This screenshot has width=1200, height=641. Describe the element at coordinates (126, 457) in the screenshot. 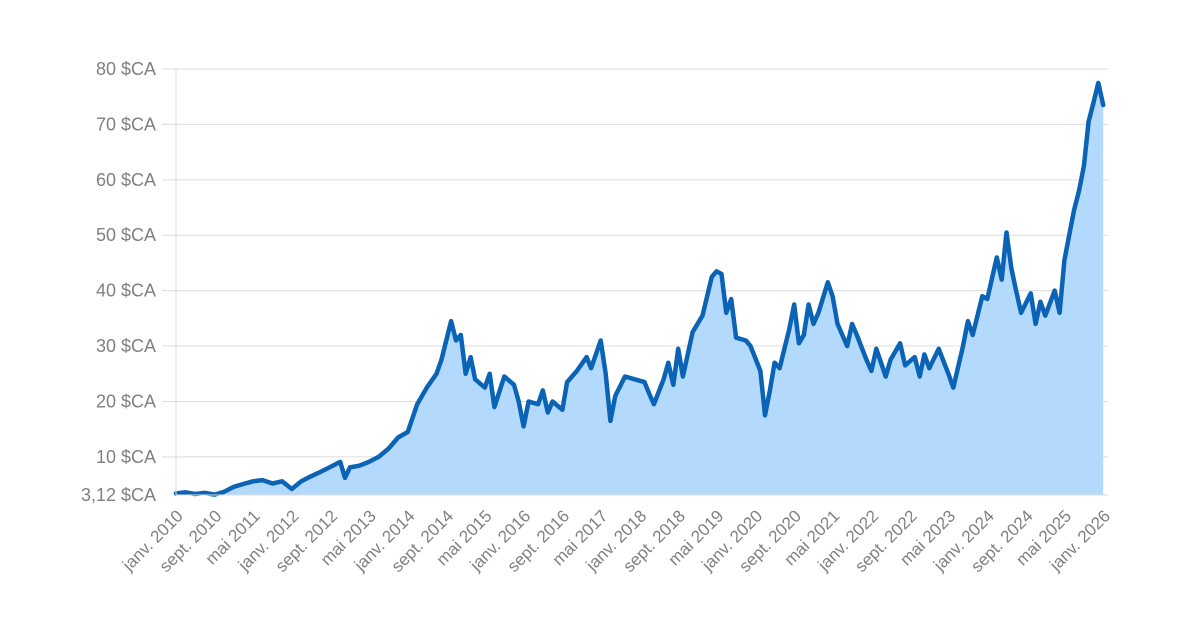

I see `y-tick-label: 10 $CA` at that location.